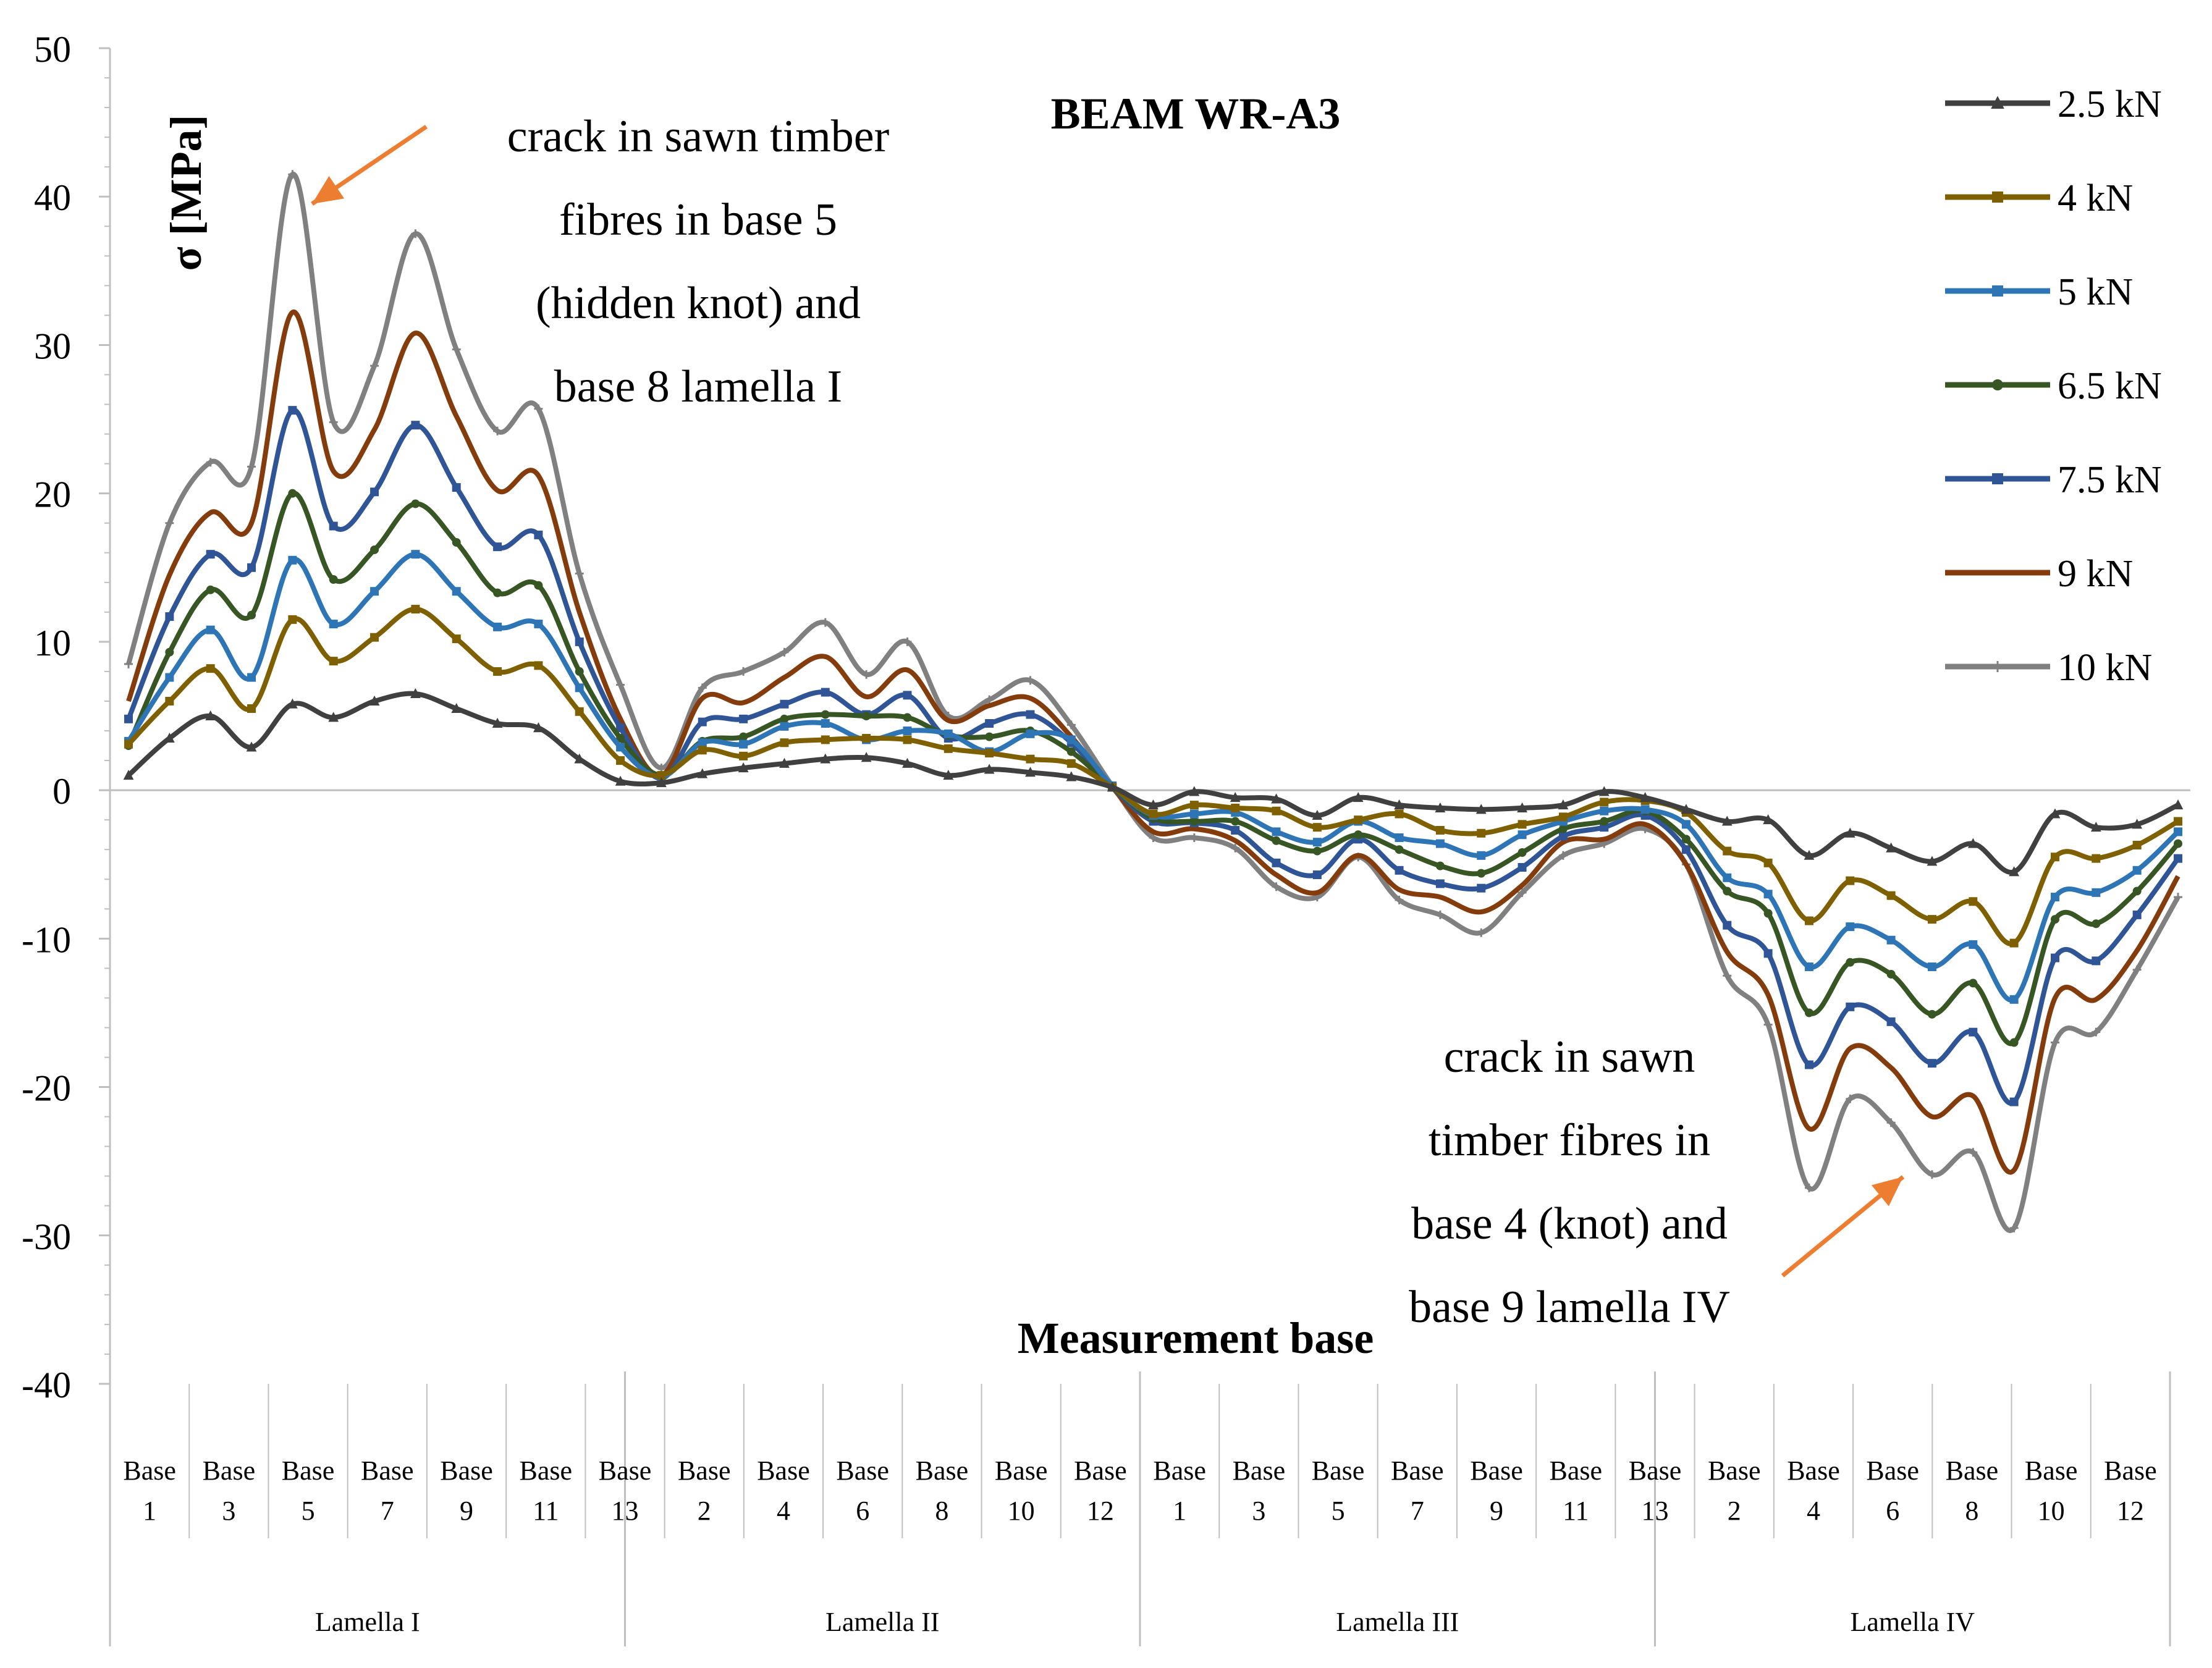 The height and width of the screenshot is (1668, 2212). I want to click on legend-item: 9 kN, so click(2039, 574).